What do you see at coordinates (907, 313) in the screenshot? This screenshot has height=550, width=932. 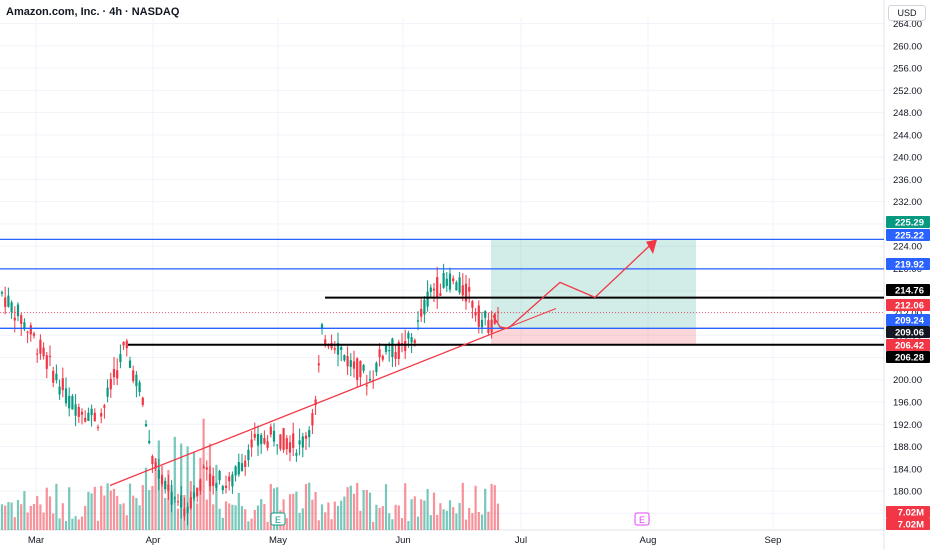 I see `y-tick-label: 212.00` at bounding box center [907, 313].